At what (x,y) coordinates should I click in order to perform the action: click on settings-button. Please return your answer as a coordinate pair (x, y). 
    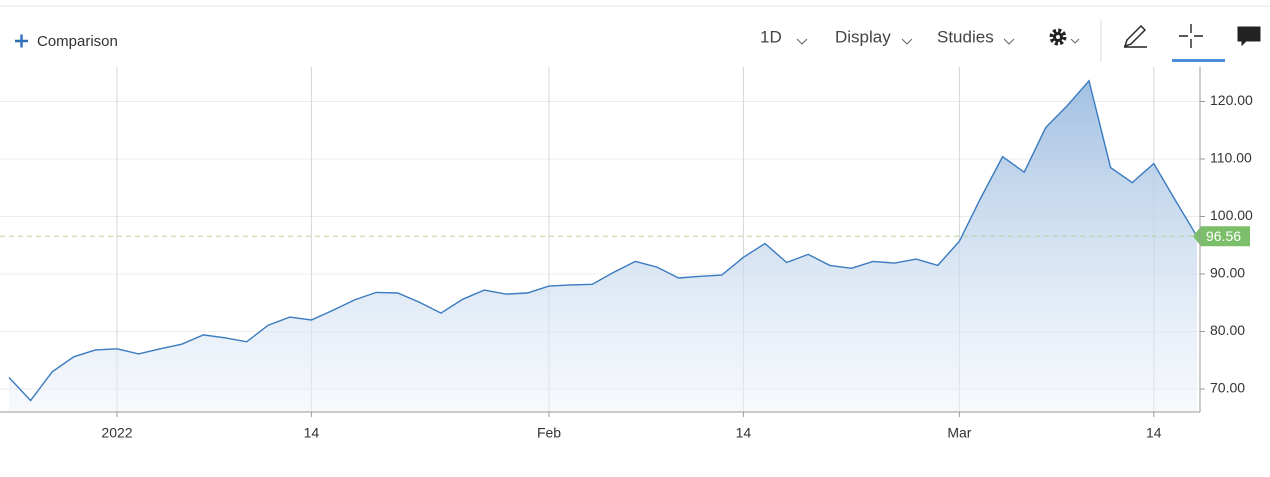
    Looking at the image, I should click on (1064, 37).